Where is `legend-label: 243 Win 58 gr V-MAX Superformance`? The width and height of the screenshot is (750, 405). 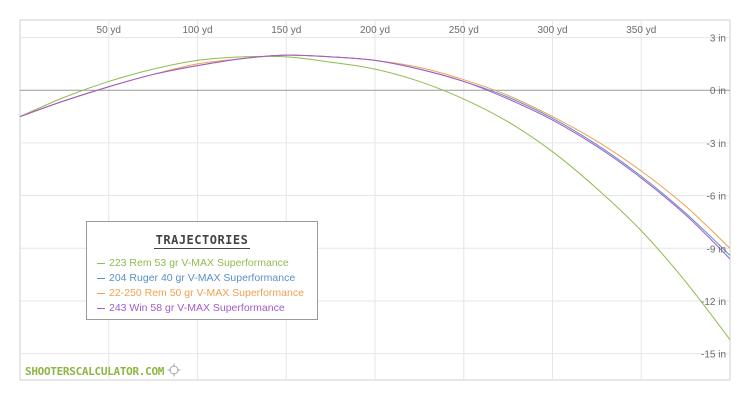
legend-label: 243 Win 58 gr V-MAX Superformance is located at coordinates (197, 308).